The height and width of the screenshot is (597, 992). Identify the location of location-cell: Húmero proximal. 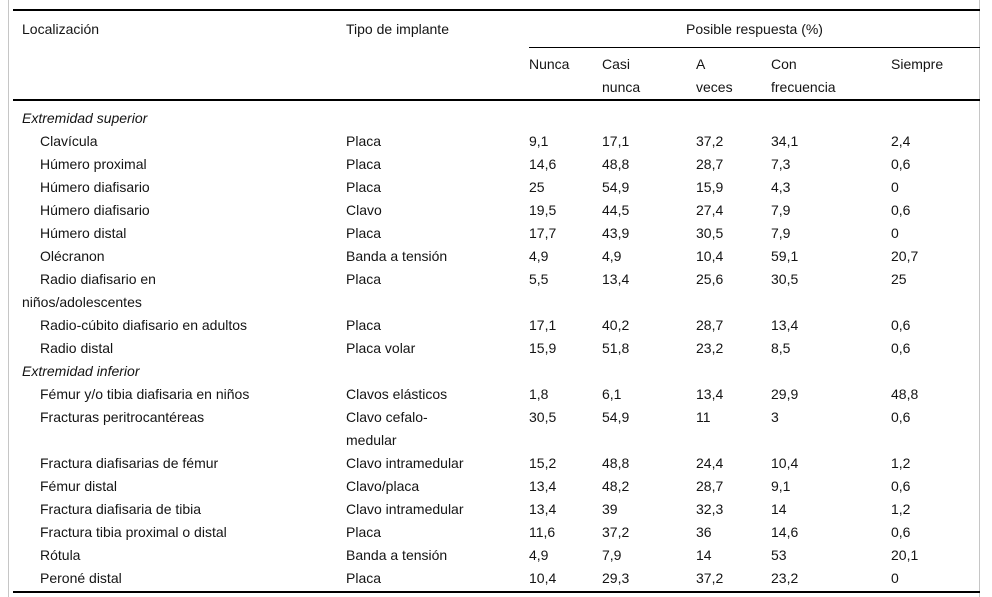
(179, 164).